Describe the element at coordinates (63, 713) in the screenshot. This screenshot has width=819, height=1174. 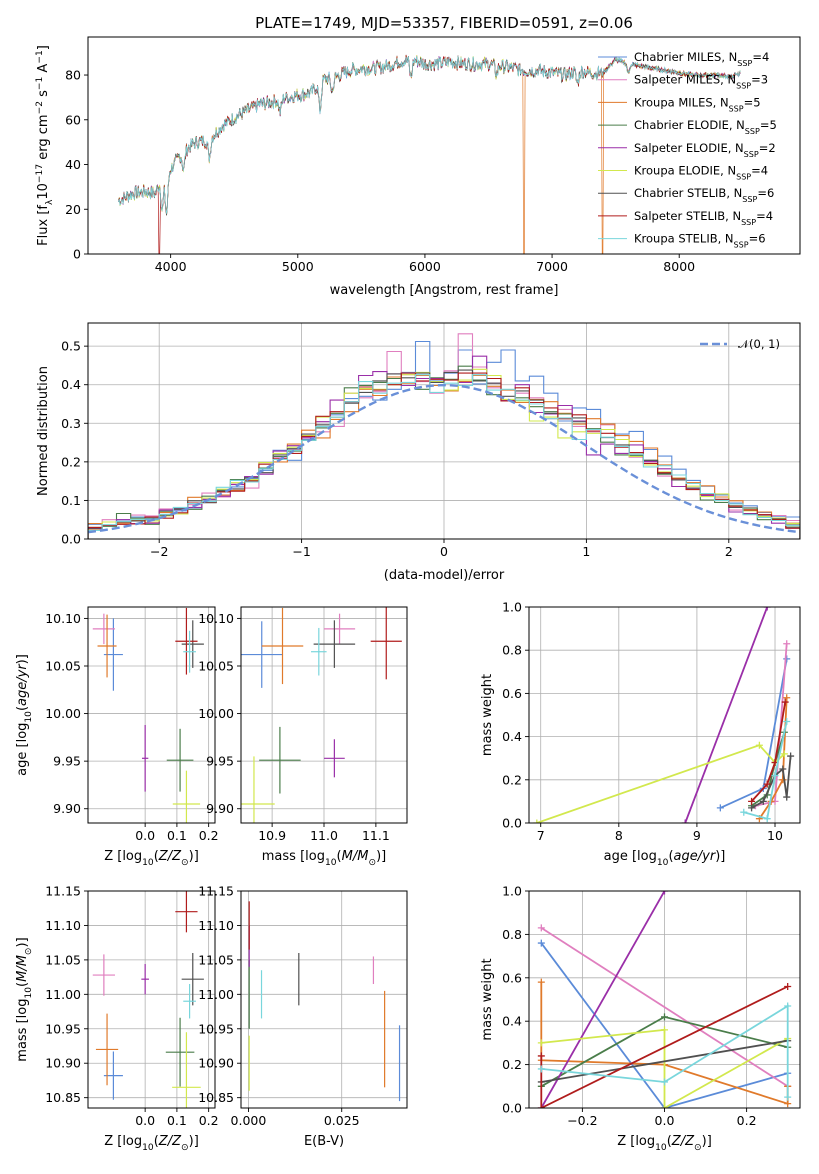
I see `y-tick-label: 10.00` at that location.